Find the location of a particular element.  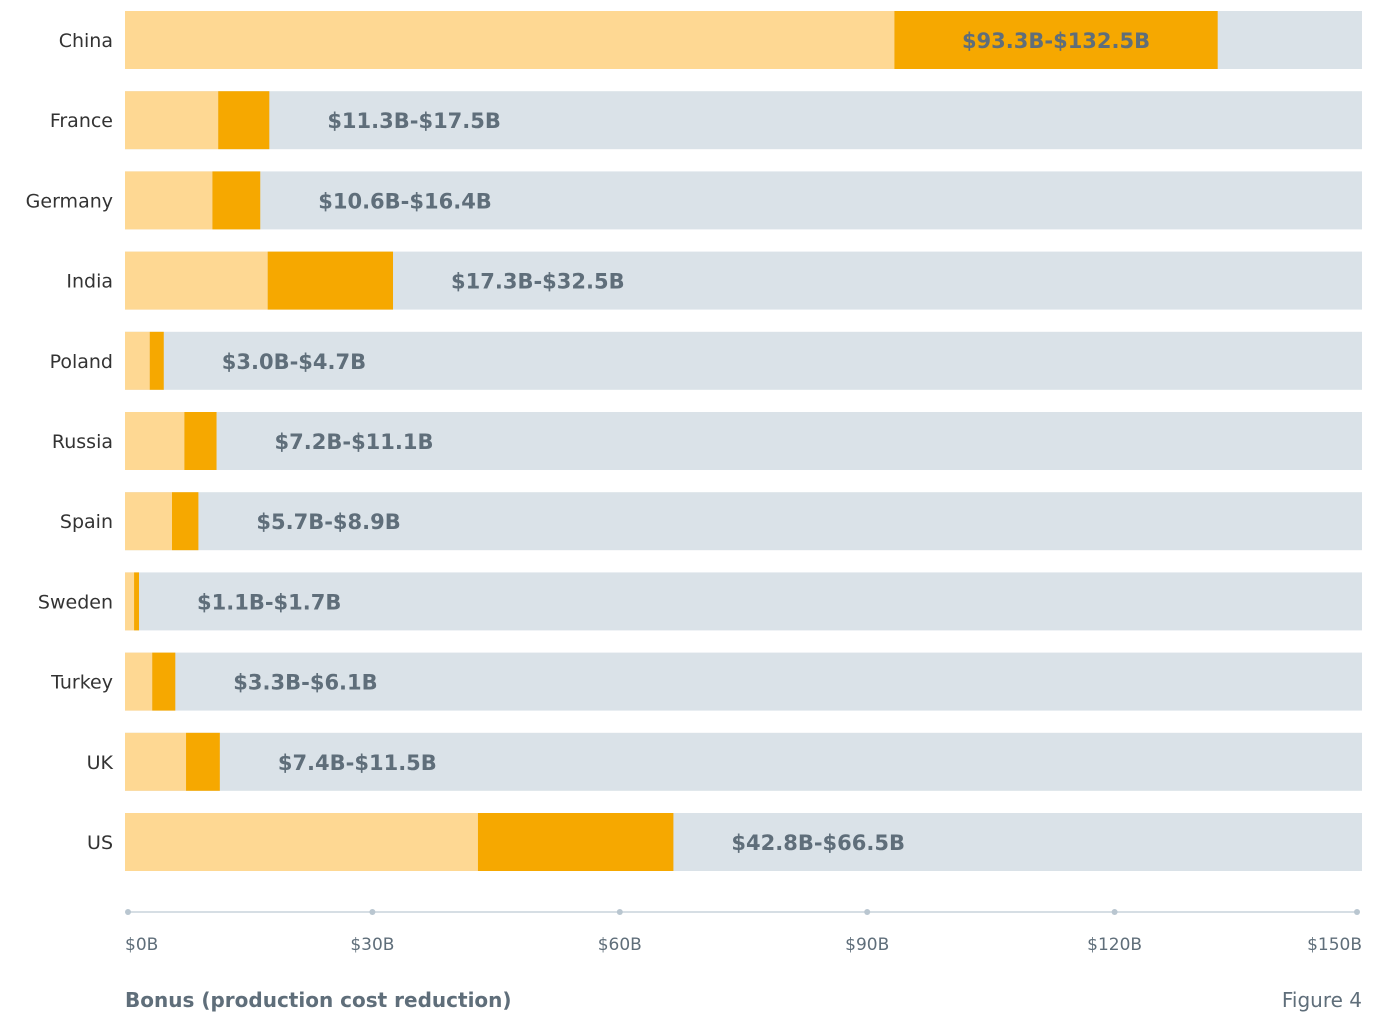

data-label-sweden: $1.1B-$1.7B is located at coordinates (269, 602).